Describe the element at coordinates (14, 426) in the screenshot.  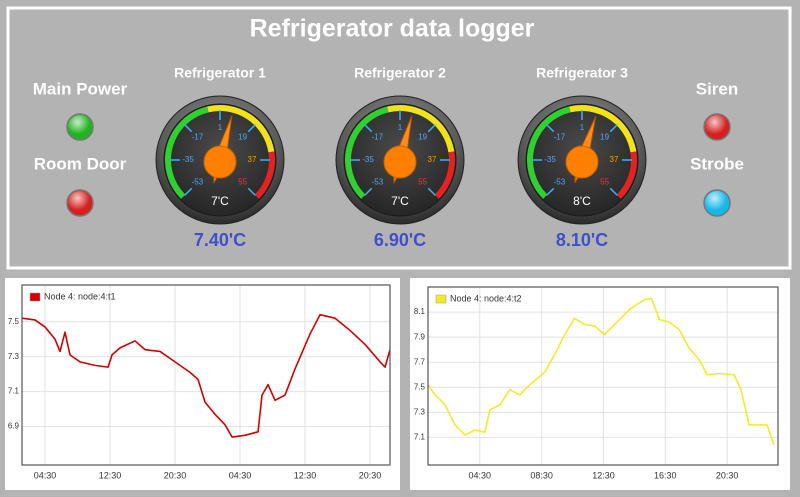
I see `y-tick-label: 6.9` at that location.